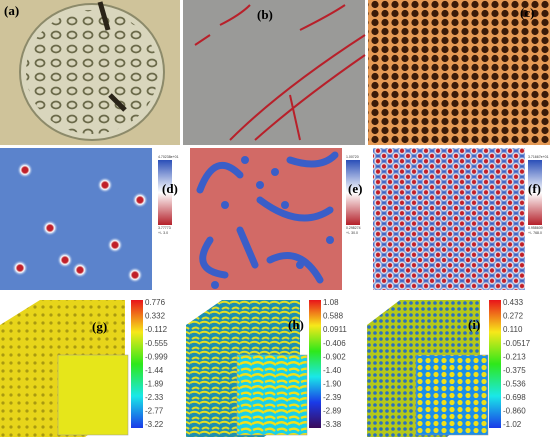 The width and height of the screenshot is (550, 439). I want to click on pores, so click(92, 72).